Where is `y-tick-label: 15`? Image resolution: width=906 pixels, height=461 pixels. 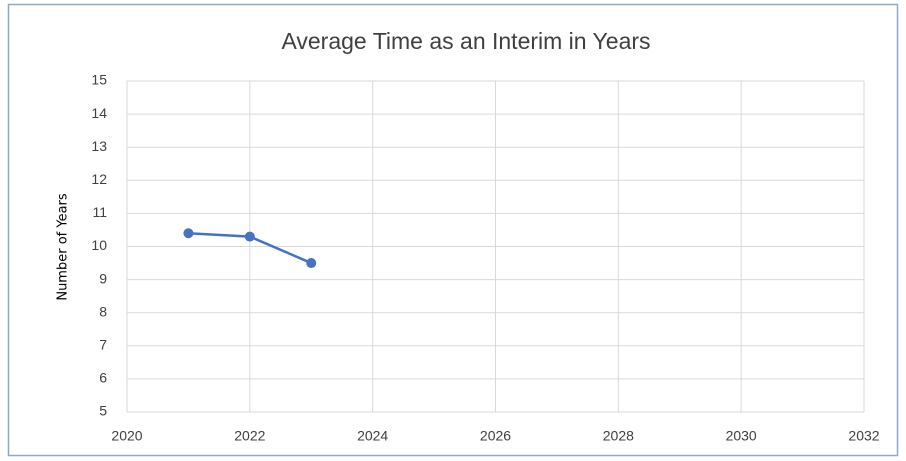 y-tick-label: 15 is located at coordinates (99, 80).